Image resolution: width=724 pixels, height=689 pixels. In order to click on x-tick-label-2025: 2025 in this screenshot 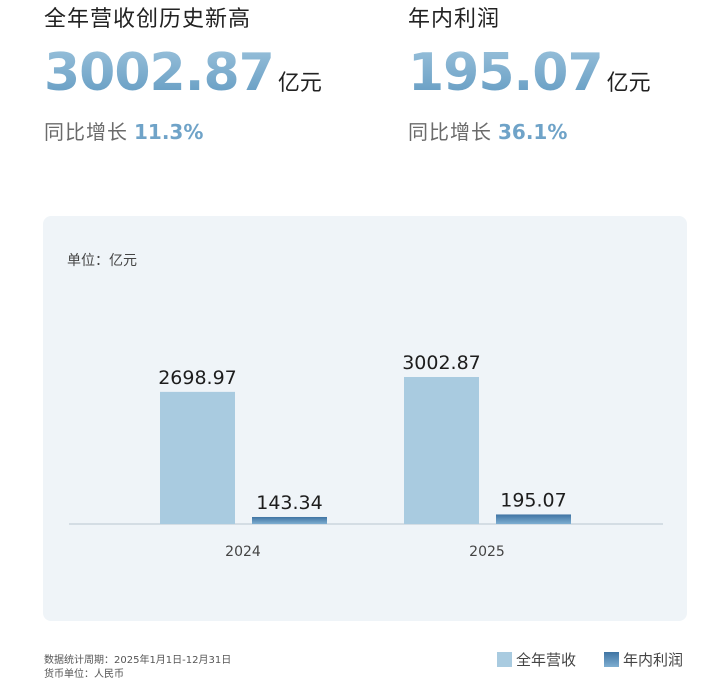, I will do `click(487, 552)`.